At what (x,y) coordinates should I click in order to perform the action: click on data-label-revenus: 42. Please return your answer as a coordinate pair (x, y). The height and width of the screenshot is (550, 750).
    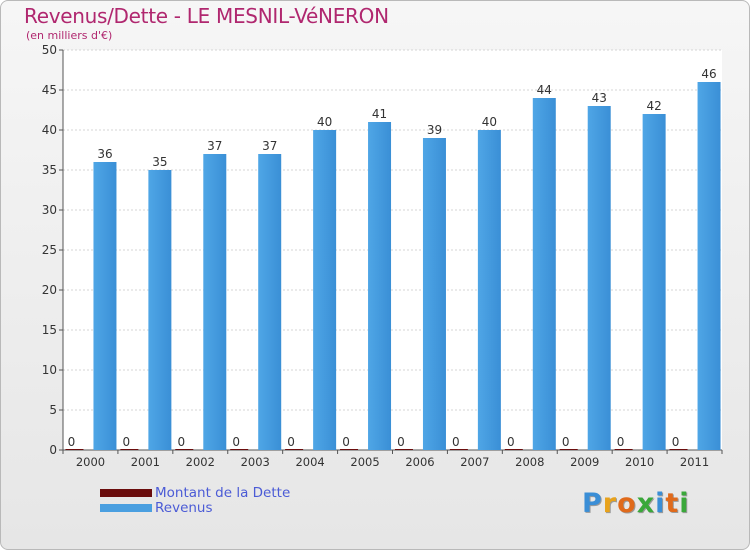
    Looking at the image, I should click on (653, 106).